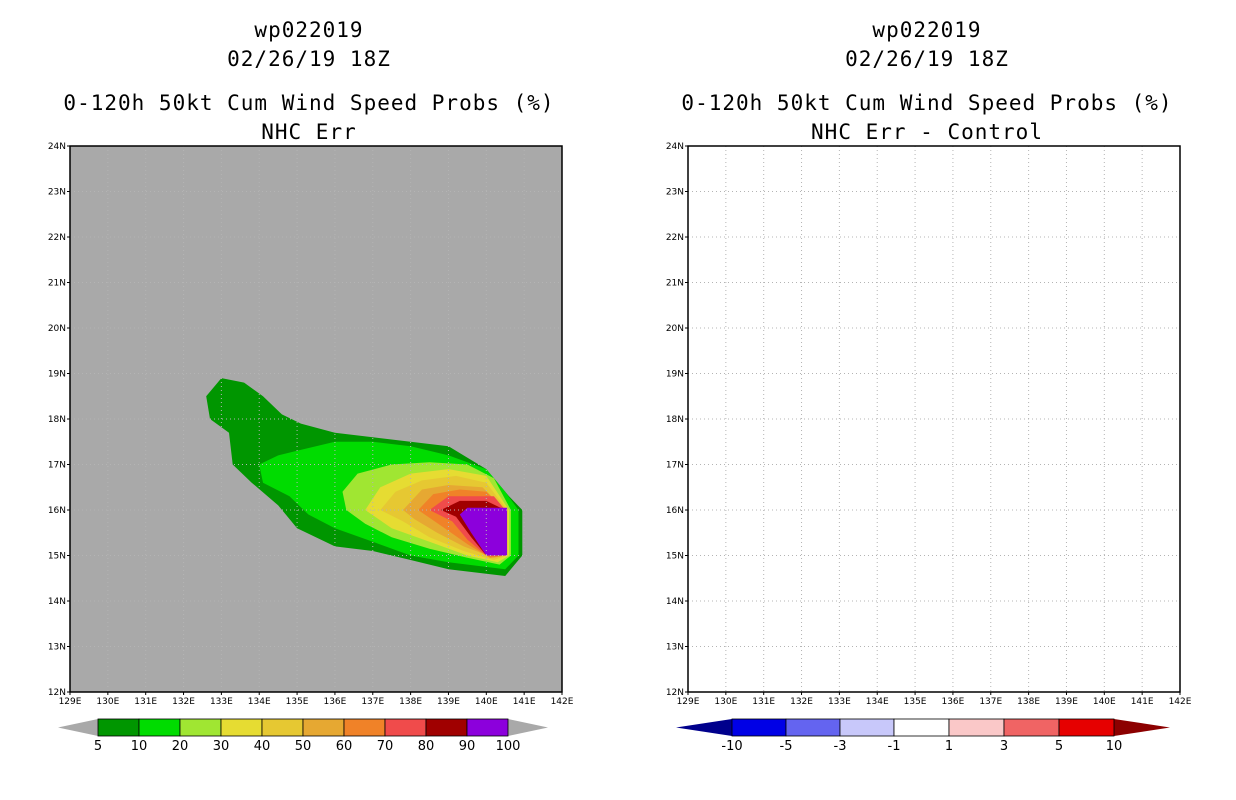 The image size is (1236, 800). What do you see at coordinates (467, 746) in the screenshot?
I see `legend-label: 90` at bounding box center [467, 746].